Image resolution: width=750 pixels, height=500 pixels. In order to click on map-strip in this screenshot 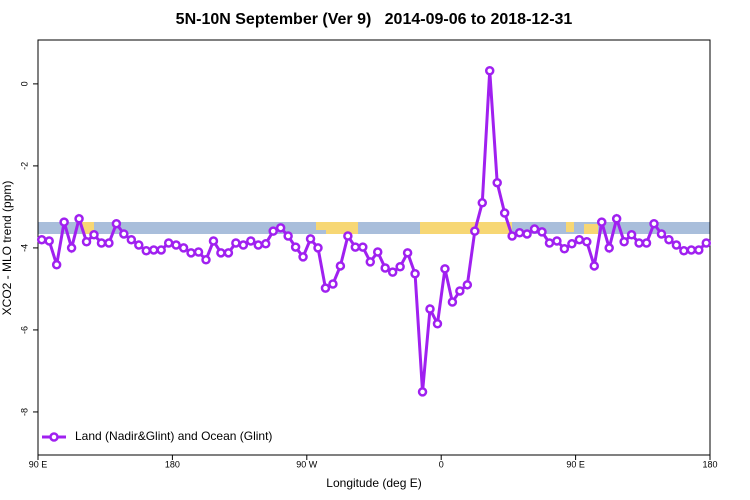, I will do `click(374, 228)`.